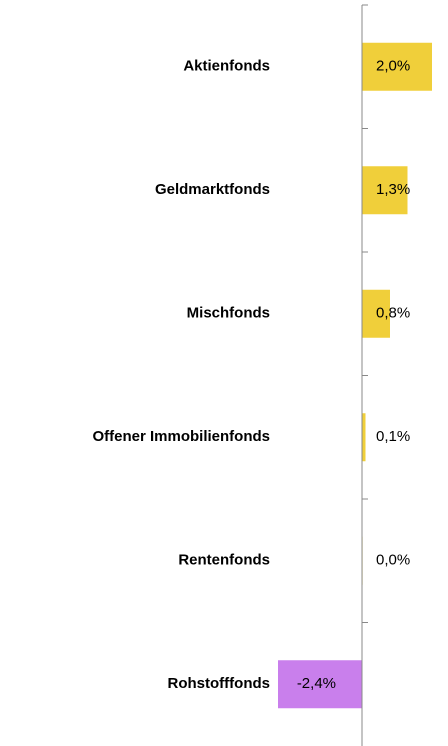 Image resolution: width=448 pixels, height=746 pixels. Describe the element at coordinates (219, 683) in the screenshot. I see `category-label: Rohstofffonds` at that location.